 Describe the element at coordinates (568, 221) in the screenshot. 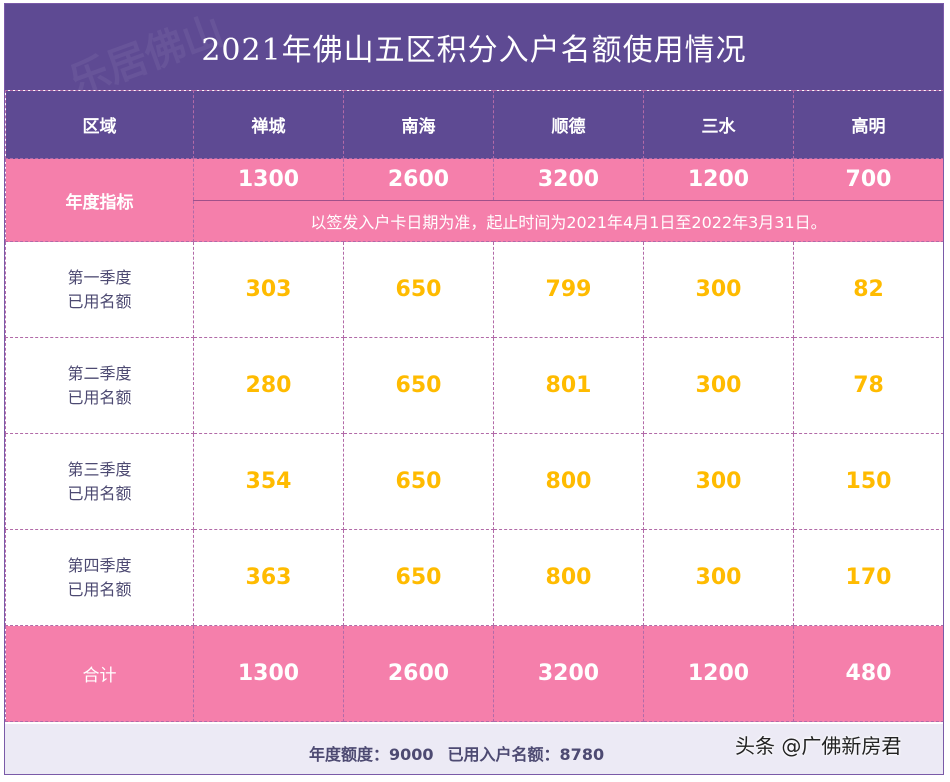

I see `annual-note: 以签发入户卡日期为准，起止时间为2021年4月1日至2022年3月31日。` at that location.